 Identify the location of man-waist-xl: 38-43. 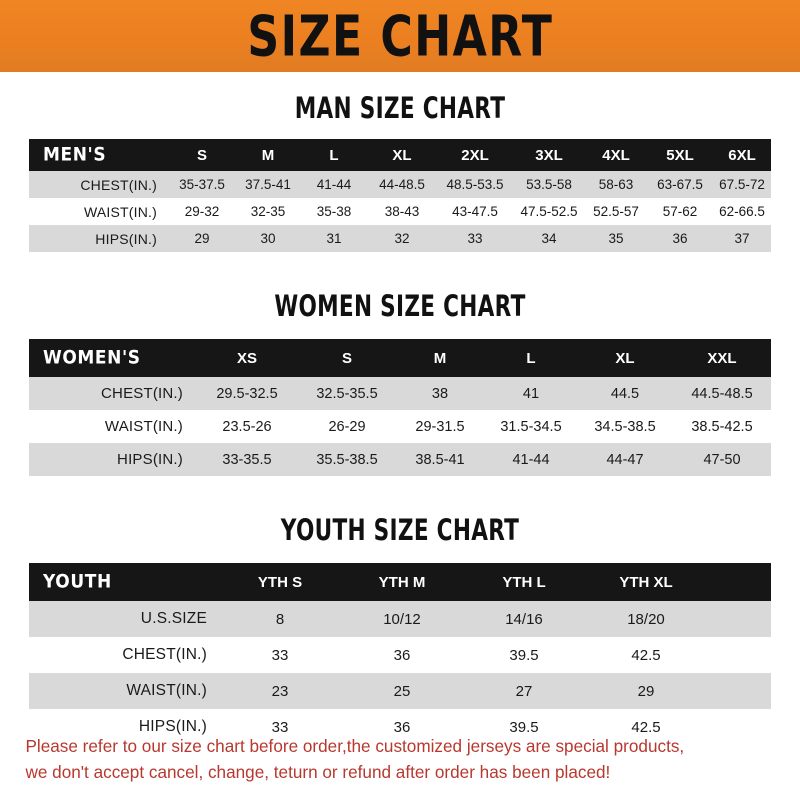
(402, 211).